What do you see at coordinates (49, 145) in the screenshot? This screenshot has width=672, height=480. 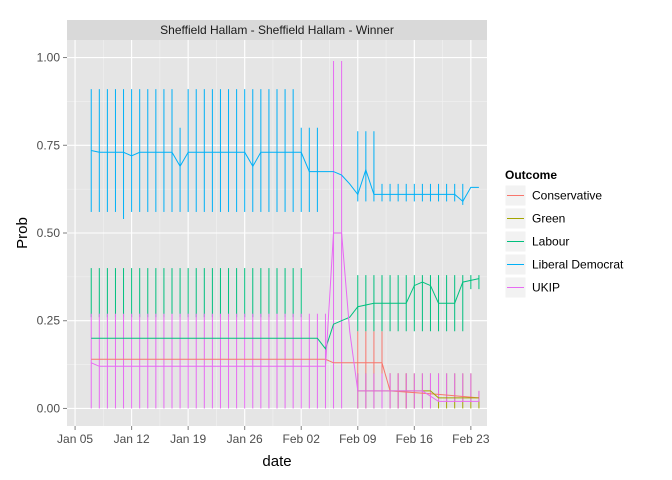 I see `y-tick-label: 0.75` at bounding box center [49, 145].